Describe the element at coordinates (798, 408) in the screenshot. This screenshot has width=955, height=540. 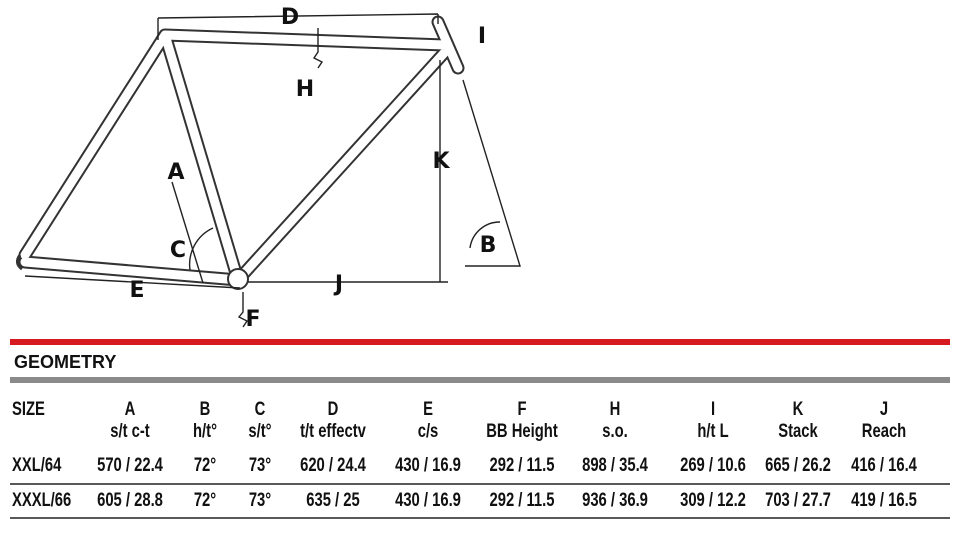
I see `column-letter: K` at that location.